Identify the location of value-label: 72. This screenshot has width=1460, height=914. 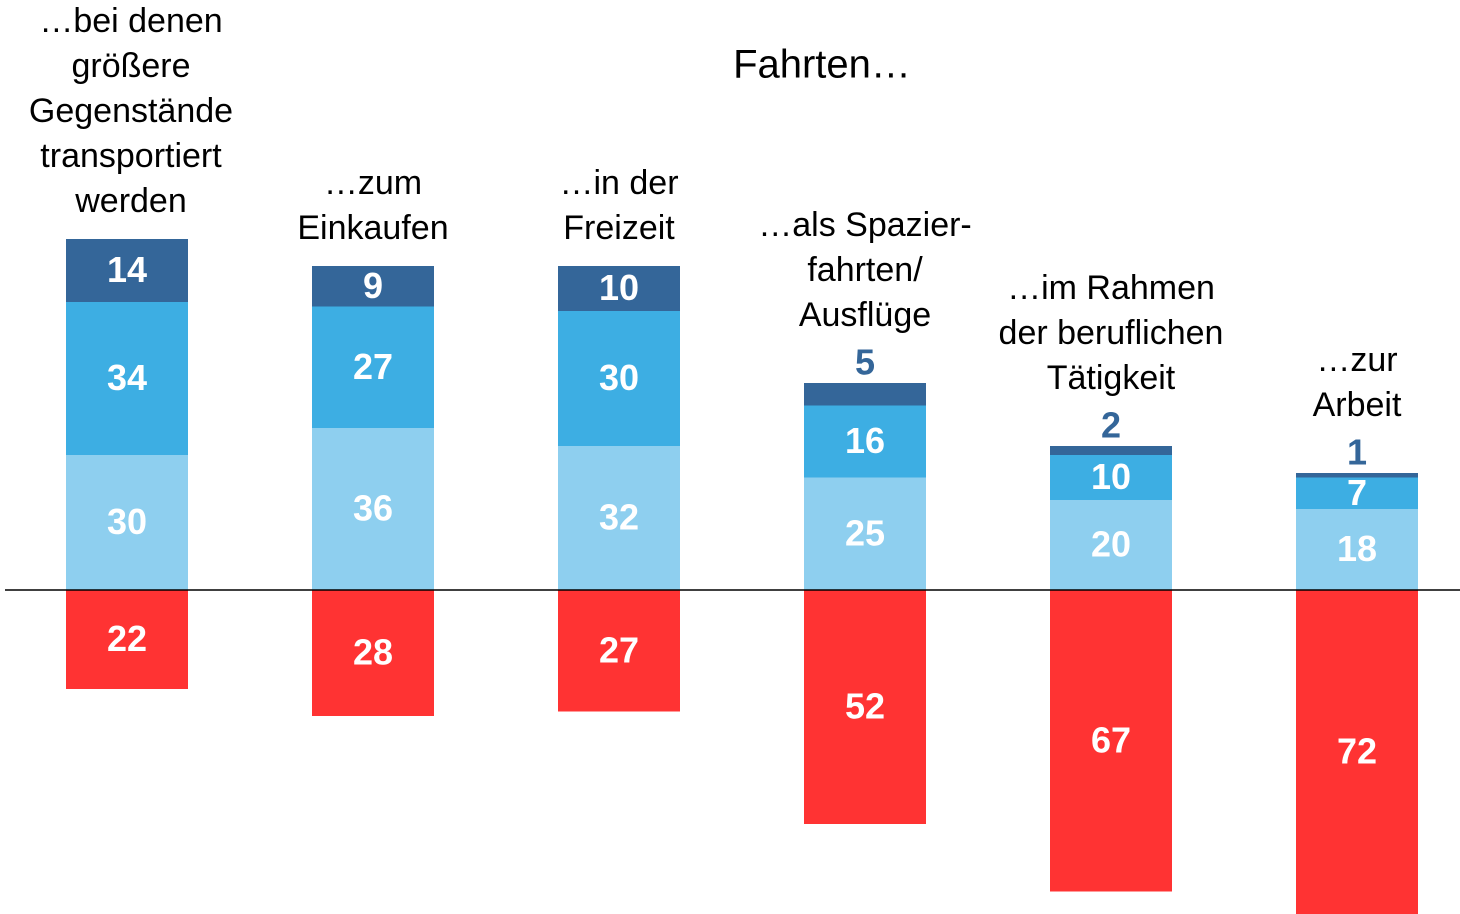
(1357, 751).